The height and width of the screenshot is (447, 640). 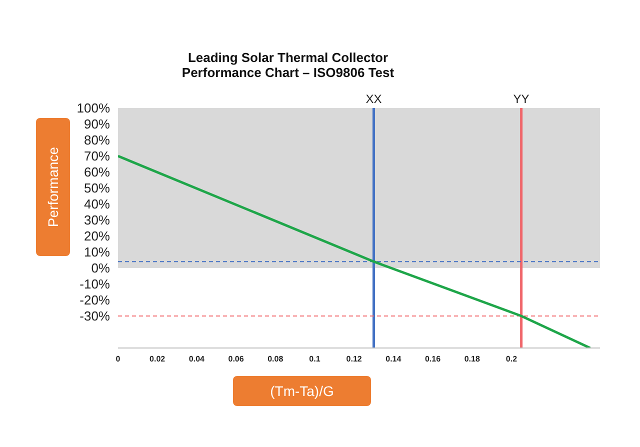 I want to click on y-tick-label: 50%, so click(x=97, y=188).